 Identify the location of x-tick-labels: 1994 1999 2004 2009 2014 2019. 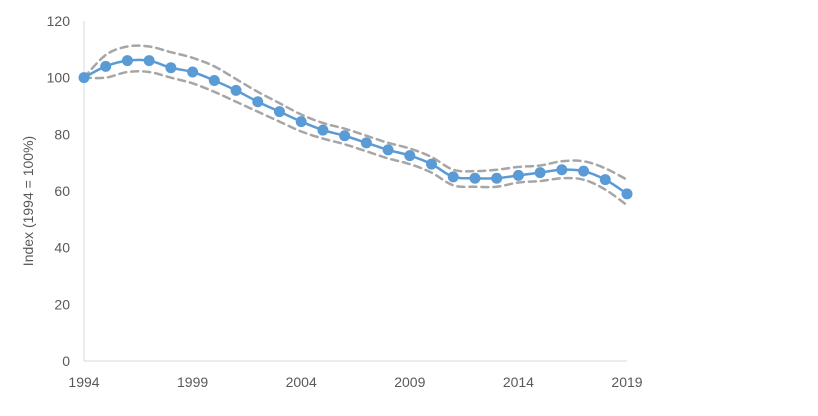
(355, 382).